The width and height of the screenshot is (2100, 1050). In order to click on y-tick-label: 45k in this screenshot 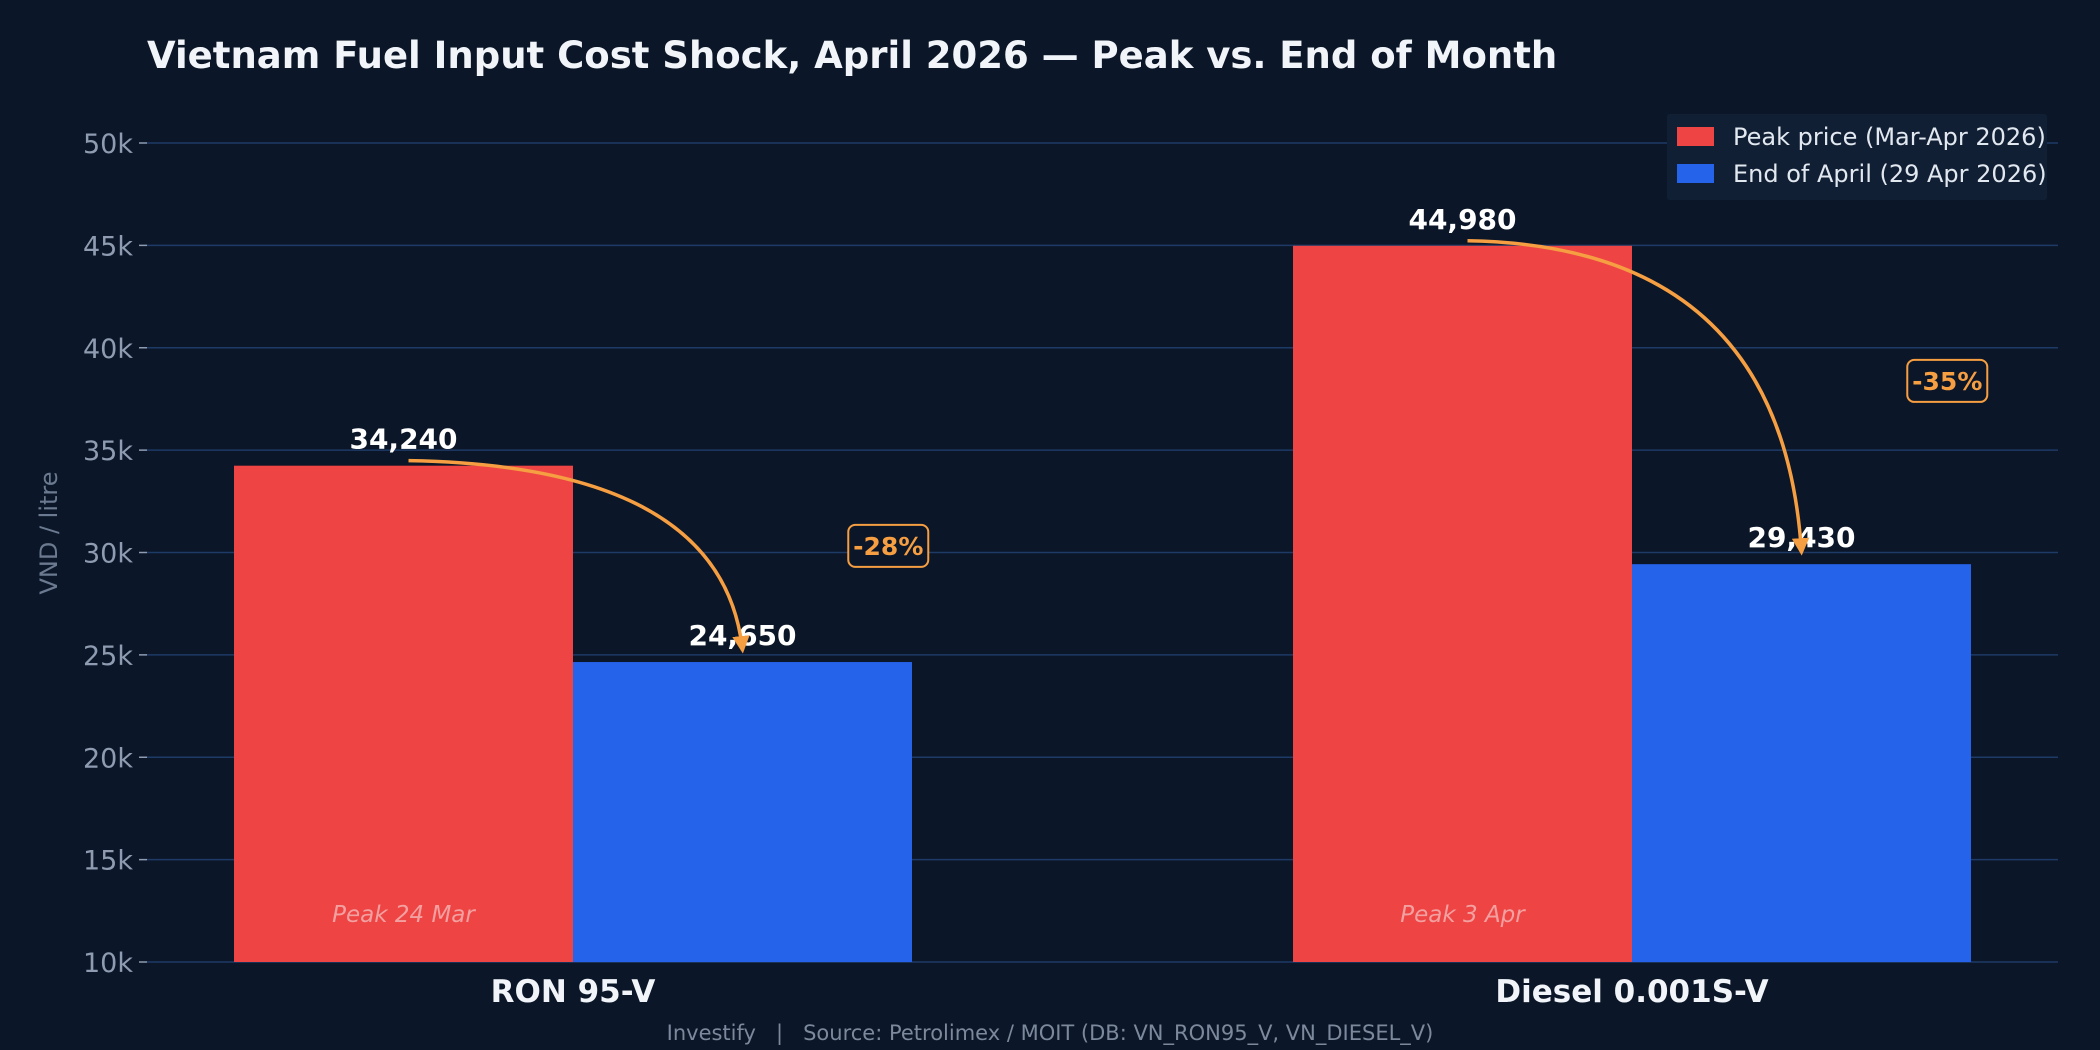, I will do `click(108, 246)`.